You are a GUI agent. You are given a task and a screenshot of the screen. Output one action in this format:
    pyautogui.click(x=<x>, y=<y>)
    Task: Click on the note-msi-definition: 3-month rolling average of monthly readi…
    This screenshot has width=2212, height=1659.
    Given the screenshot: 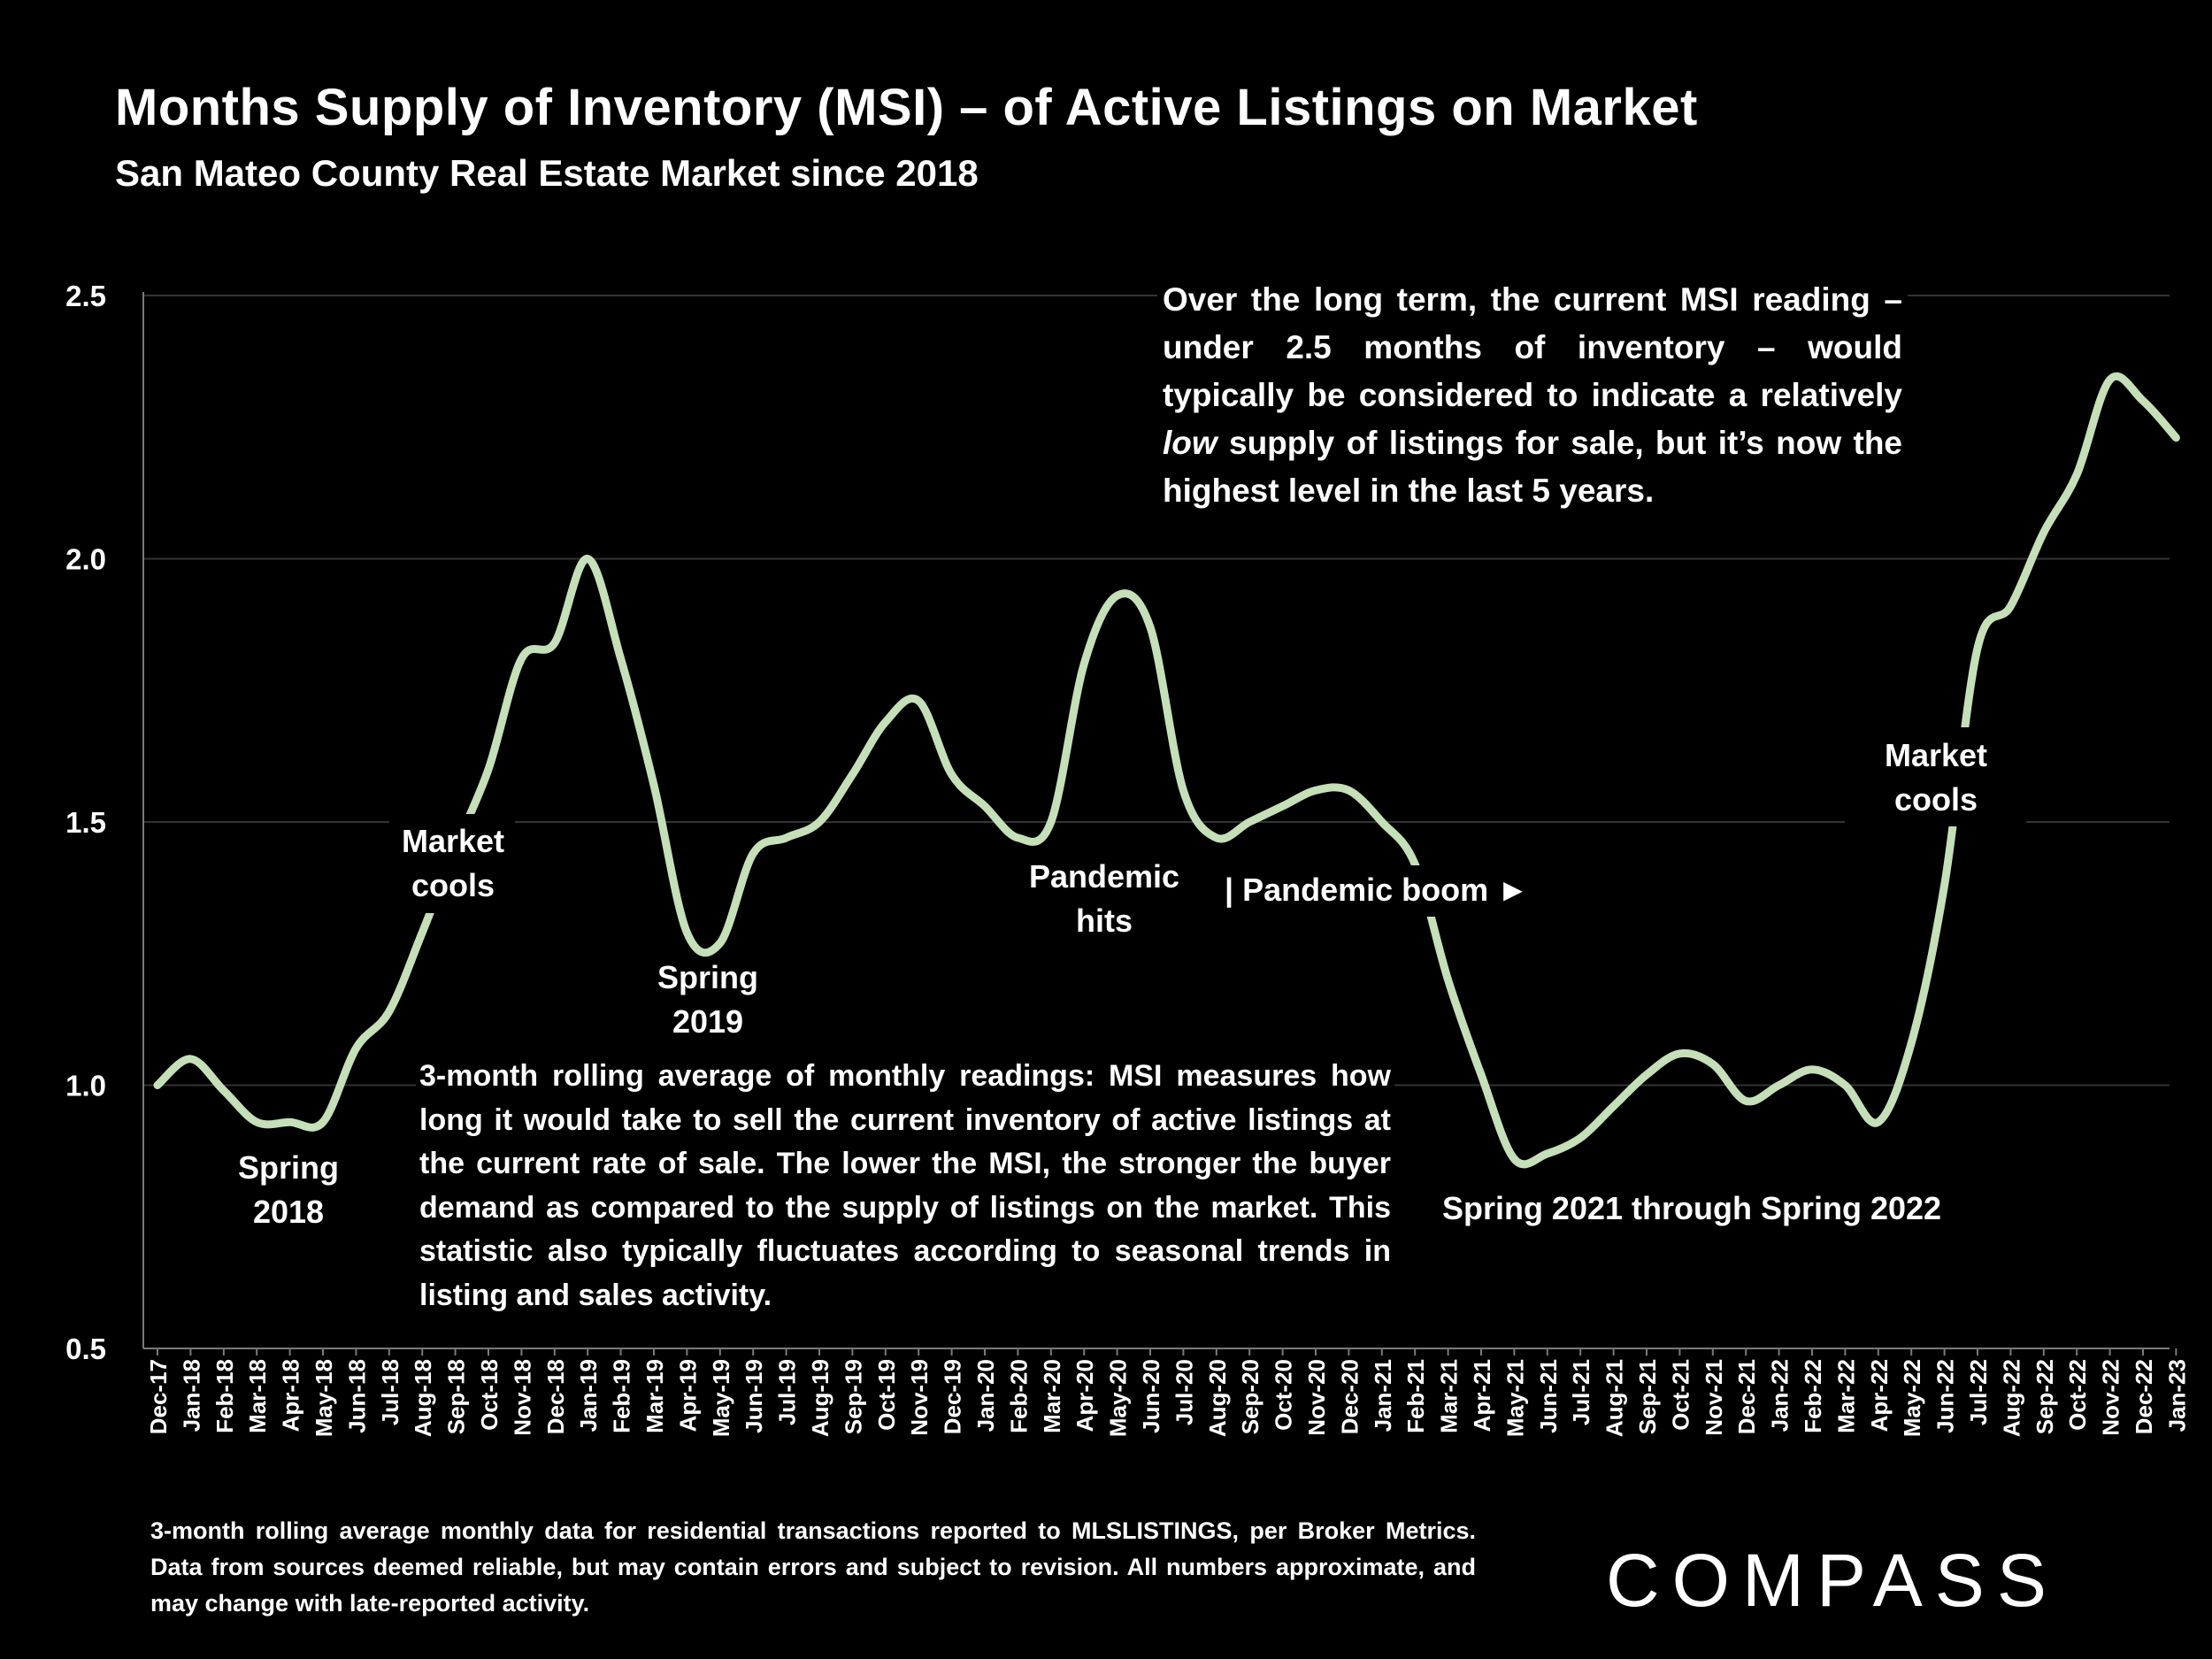 What is the action you would take?
    pyautogui.click(x=905, y=1186)
    